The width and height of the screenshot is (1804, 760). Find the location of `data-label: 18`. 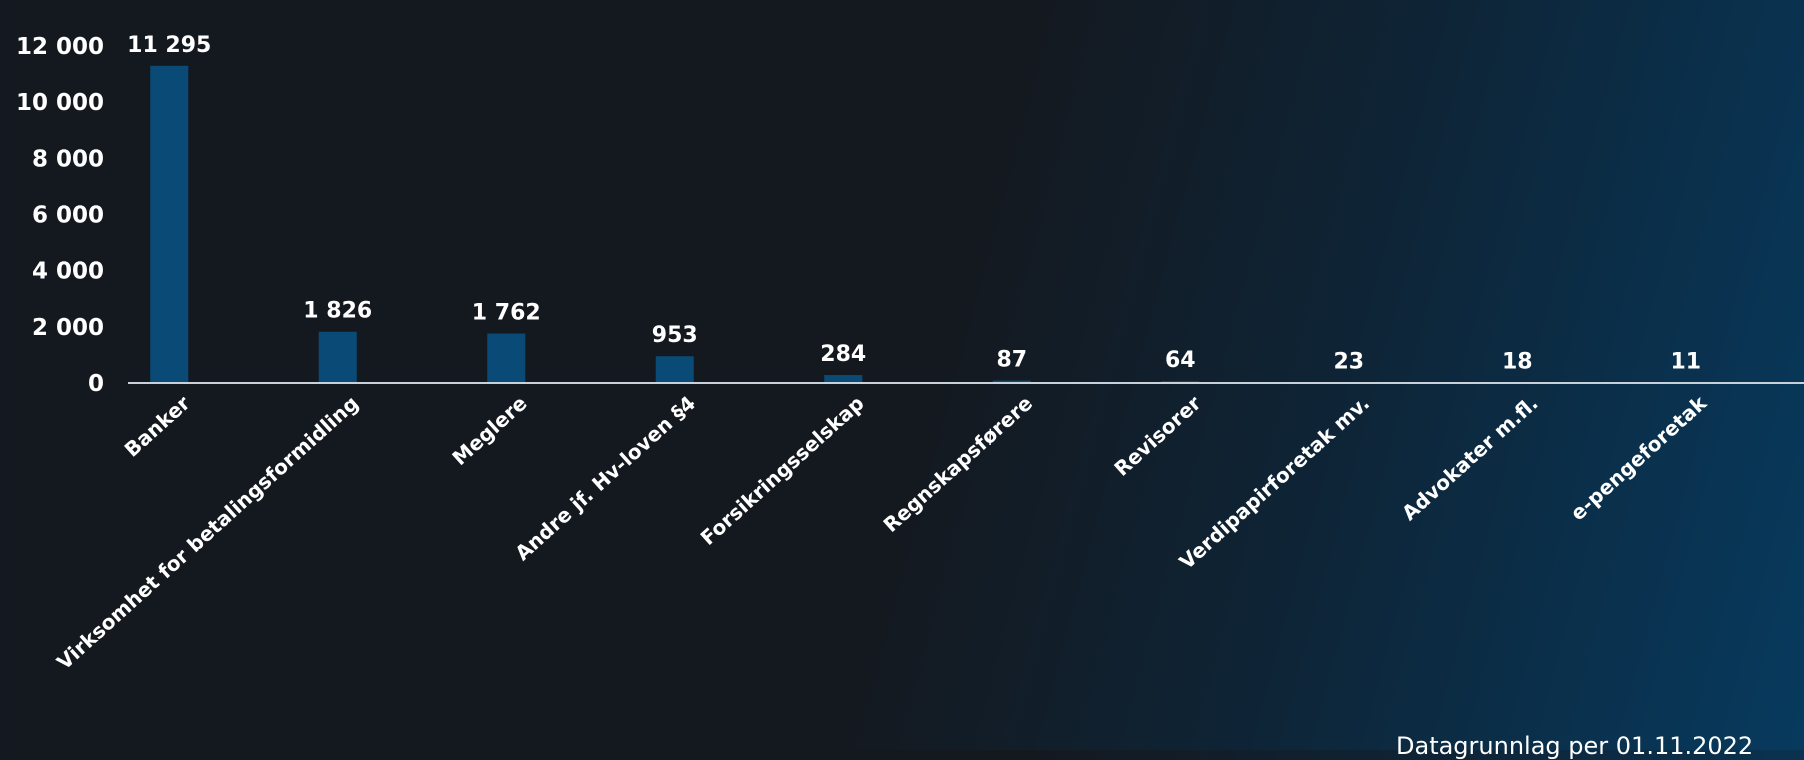

data-label: 18 is located at coordinates (1517, 361).